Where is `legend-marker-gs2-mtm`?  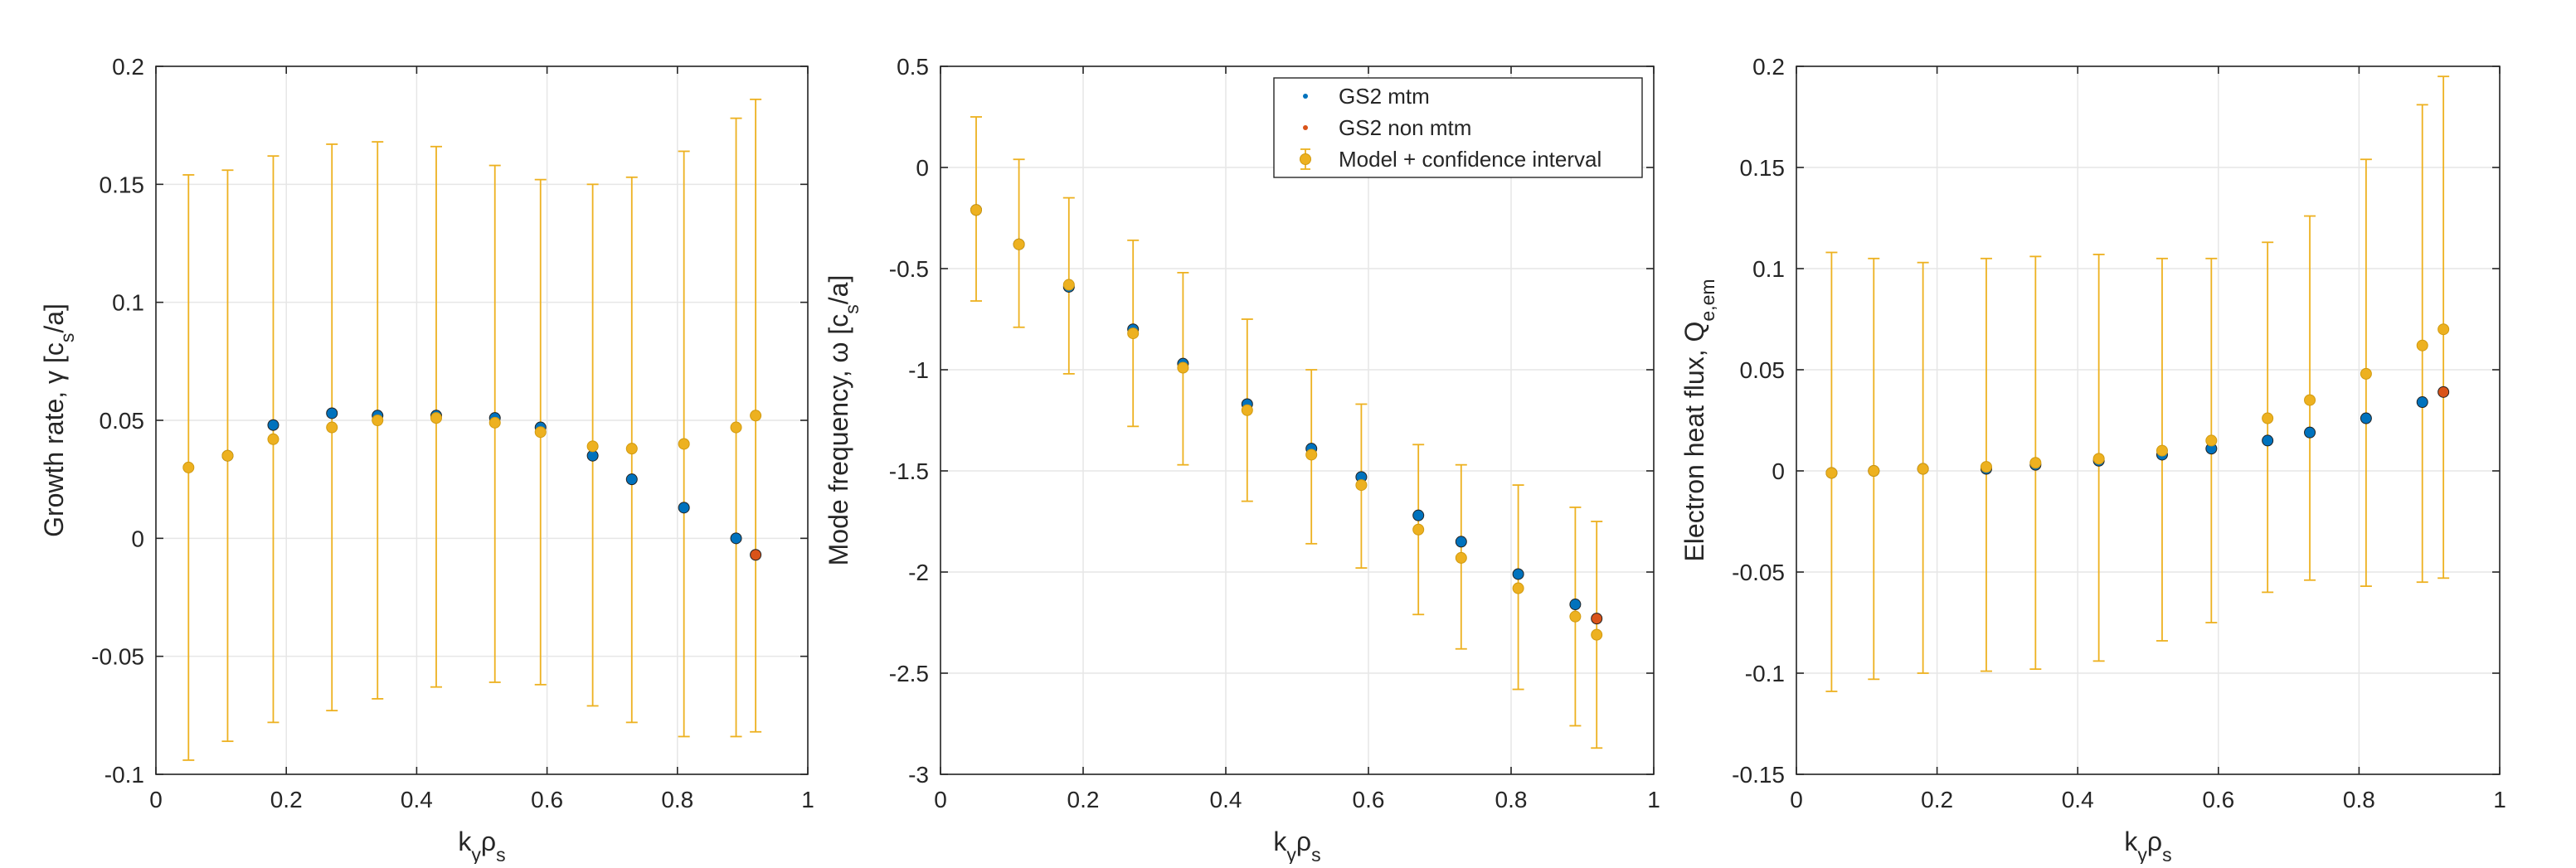 legend-marker-gs2-mtm is located at coordinates (1306, 96).